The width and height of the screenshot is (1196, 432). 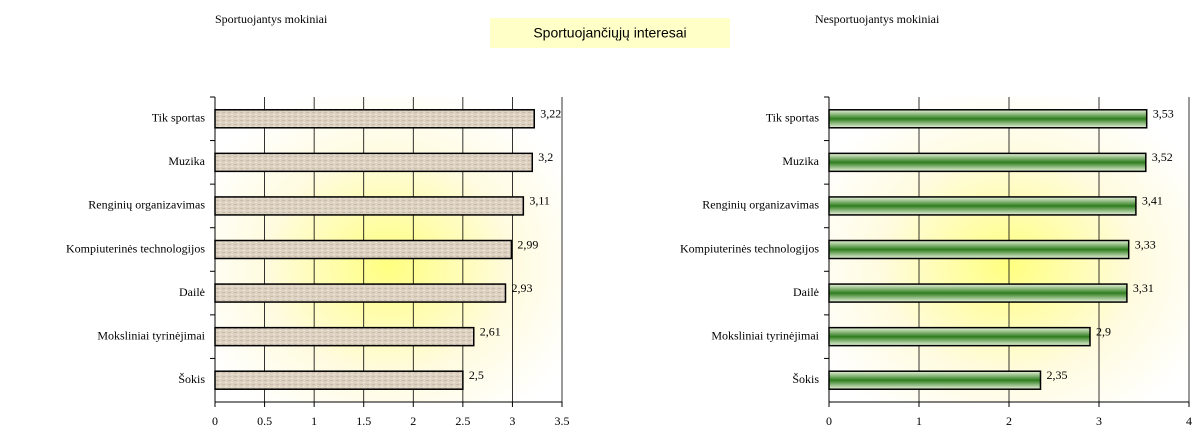 I want to click on value-label: 2,35, so click(x=1057, y=375).